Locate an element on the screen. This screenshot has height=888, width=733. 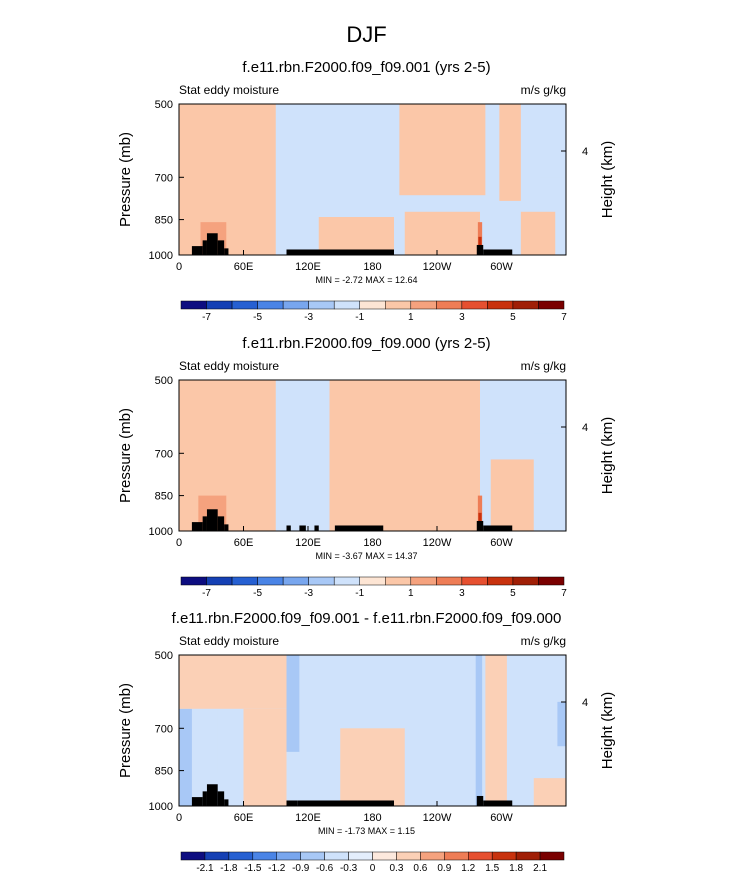
colorbar-label: -3 is located at coordinates (308, 317).